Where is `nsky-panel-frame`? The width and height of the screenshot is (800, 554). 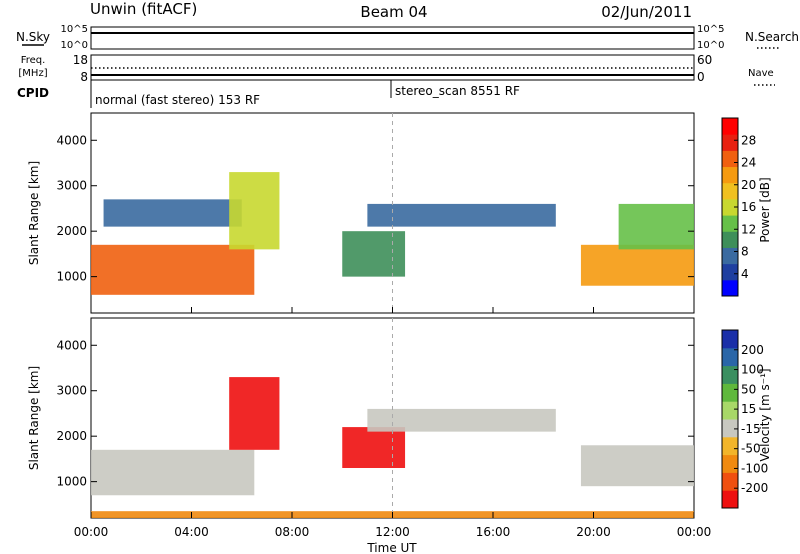 nsky-panel-frame is located at coordinates (392, 38).